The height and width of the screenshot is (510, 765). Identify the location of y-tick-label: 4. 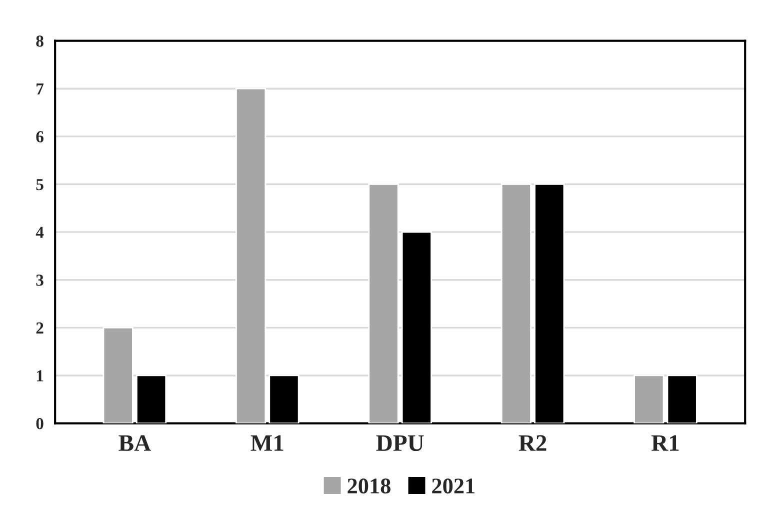
(40, 232).